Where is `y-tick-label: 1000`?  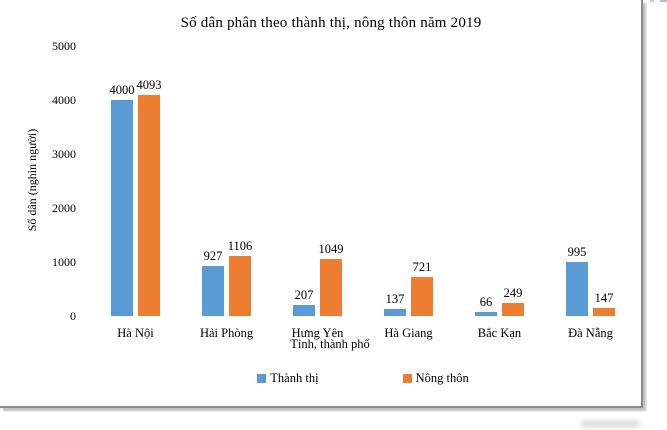
y-tick-label: 1000 is located at coordinates (64, 262).